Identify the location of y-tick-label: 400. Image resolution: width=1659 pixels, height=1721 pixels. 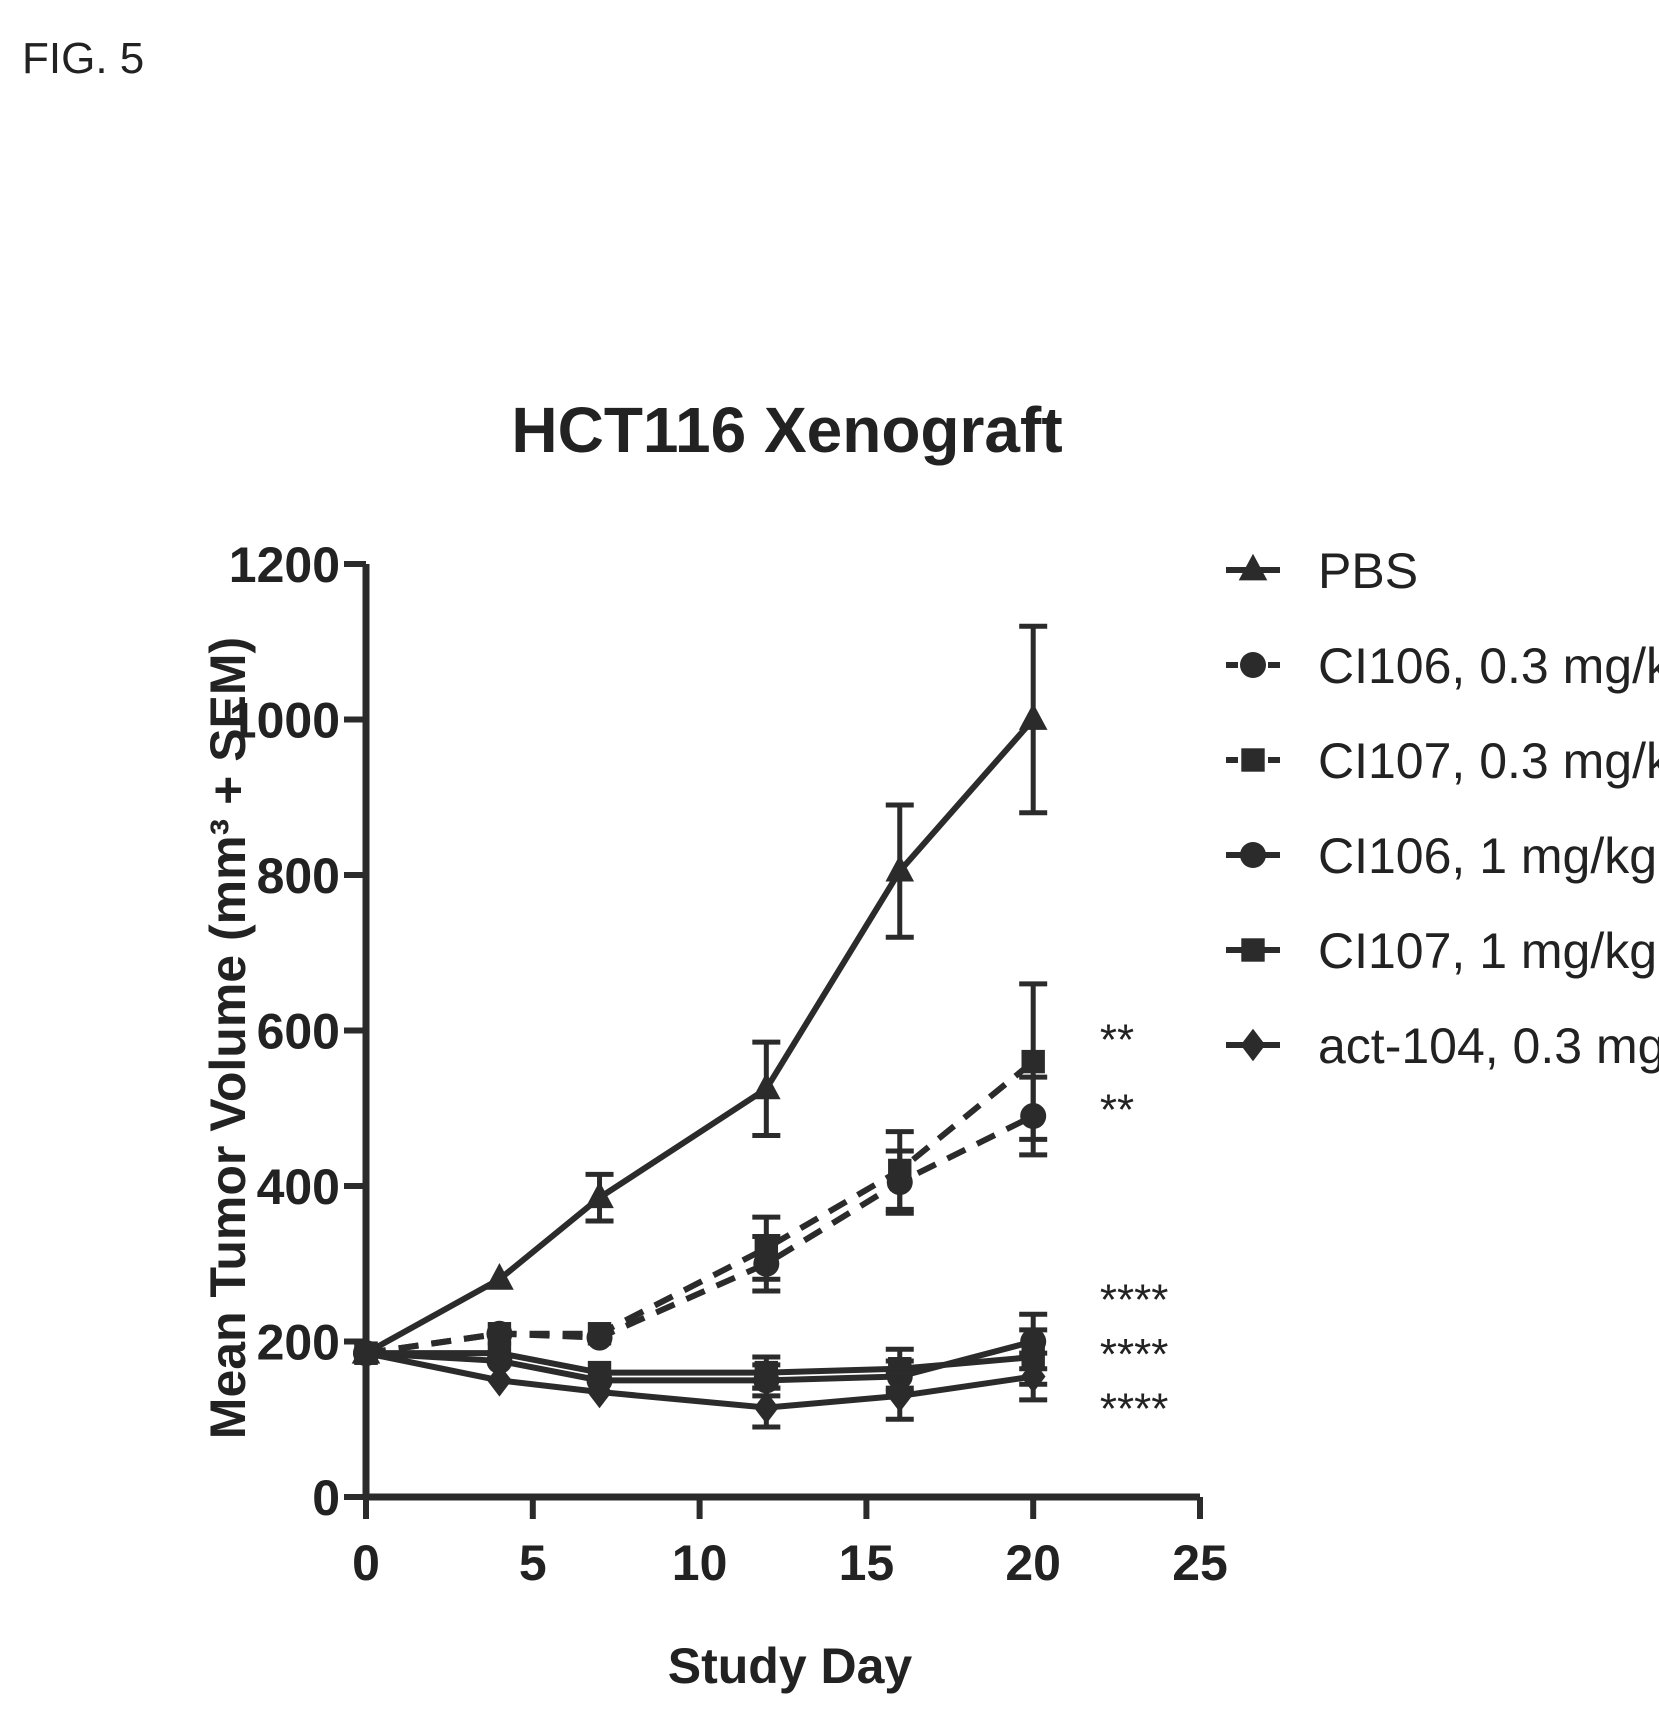
(298, 1187).